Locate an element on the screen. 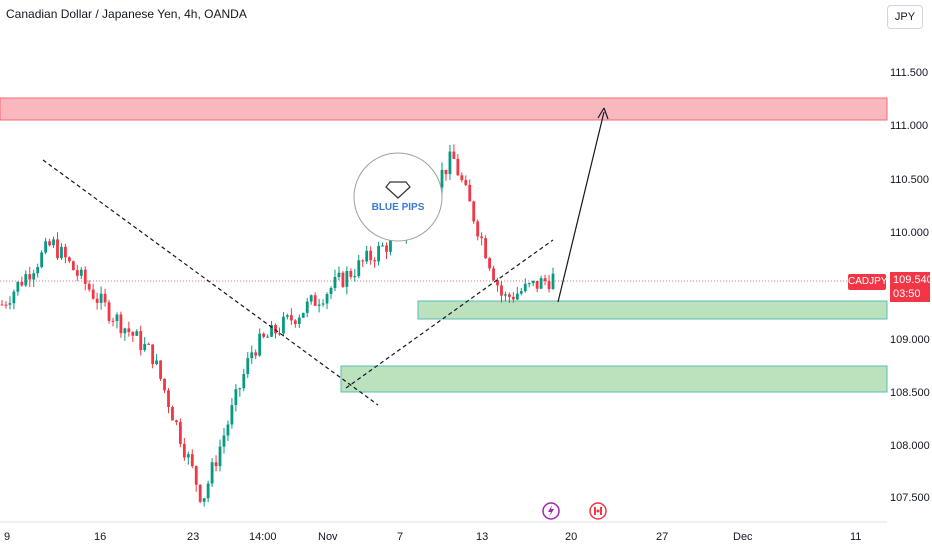 This screenshot has height=550, width=932. y-tick: 111.000 is located at coordinates (909, 126).